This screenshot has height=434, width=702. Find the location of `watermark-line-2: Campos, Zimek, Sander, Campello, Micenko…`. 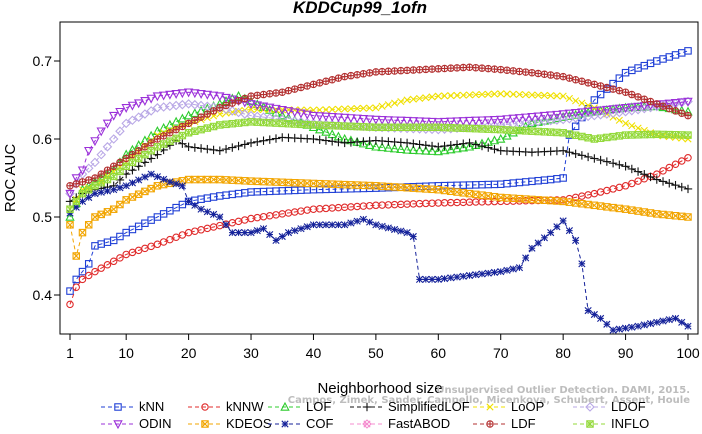

watermark-line-2: Campos, Zimek, Sander, Campello, Micenko… is located at coordinates (489, 400).